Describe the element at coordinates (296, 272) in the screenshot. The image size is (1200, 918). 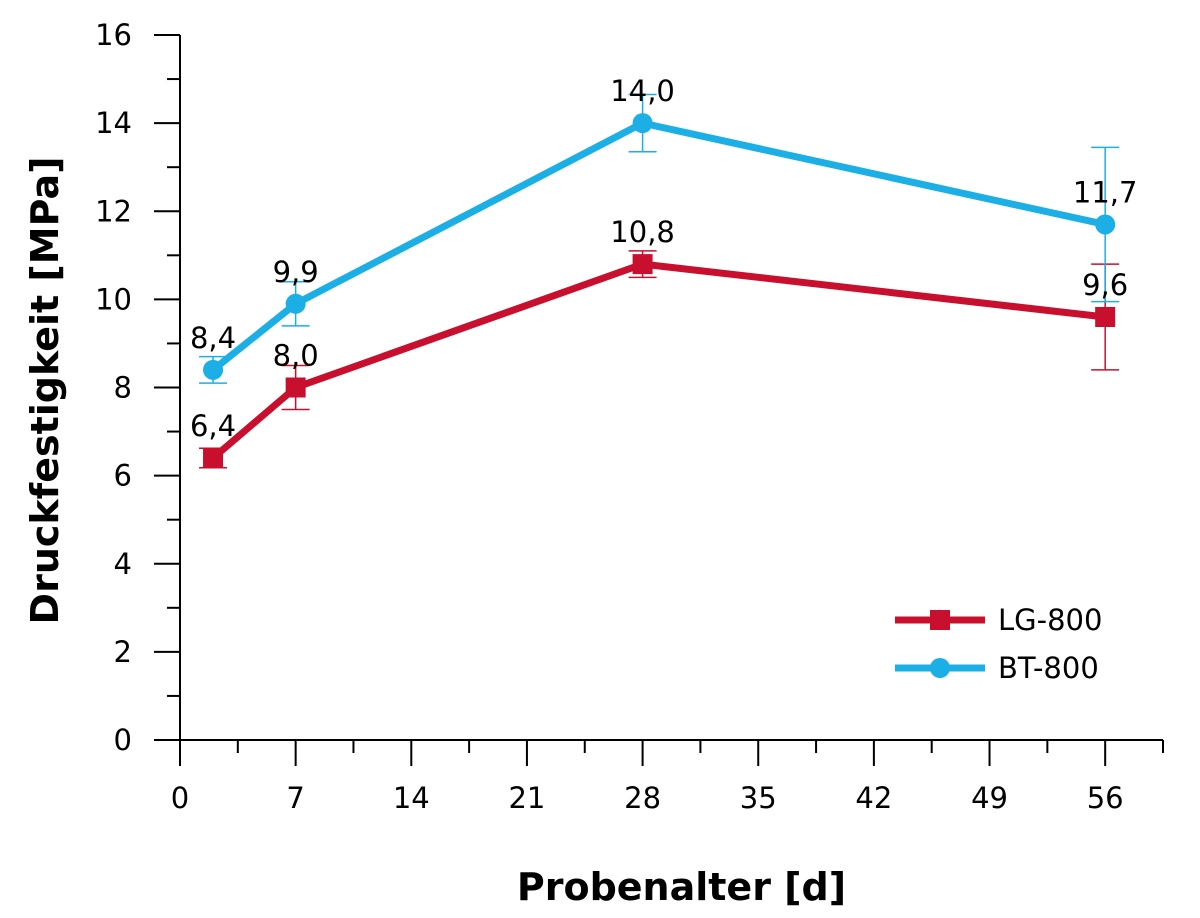
I see `data-label: 9,9` at that location.